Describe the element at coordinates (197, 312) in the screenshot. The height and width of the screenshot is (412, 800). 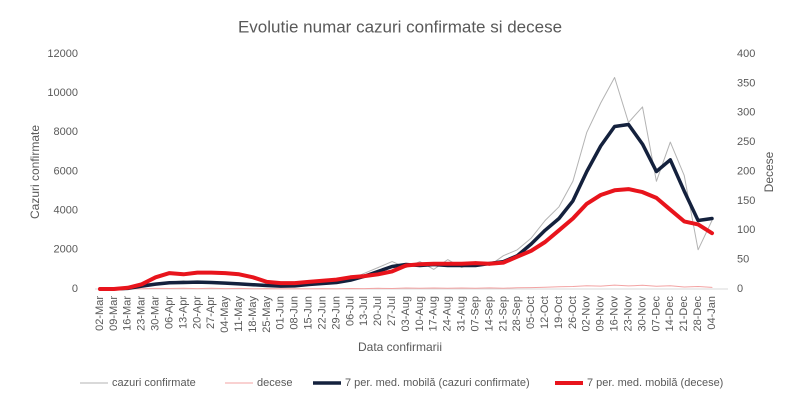
I see `x-tick-label: 20-Apr` at that location.